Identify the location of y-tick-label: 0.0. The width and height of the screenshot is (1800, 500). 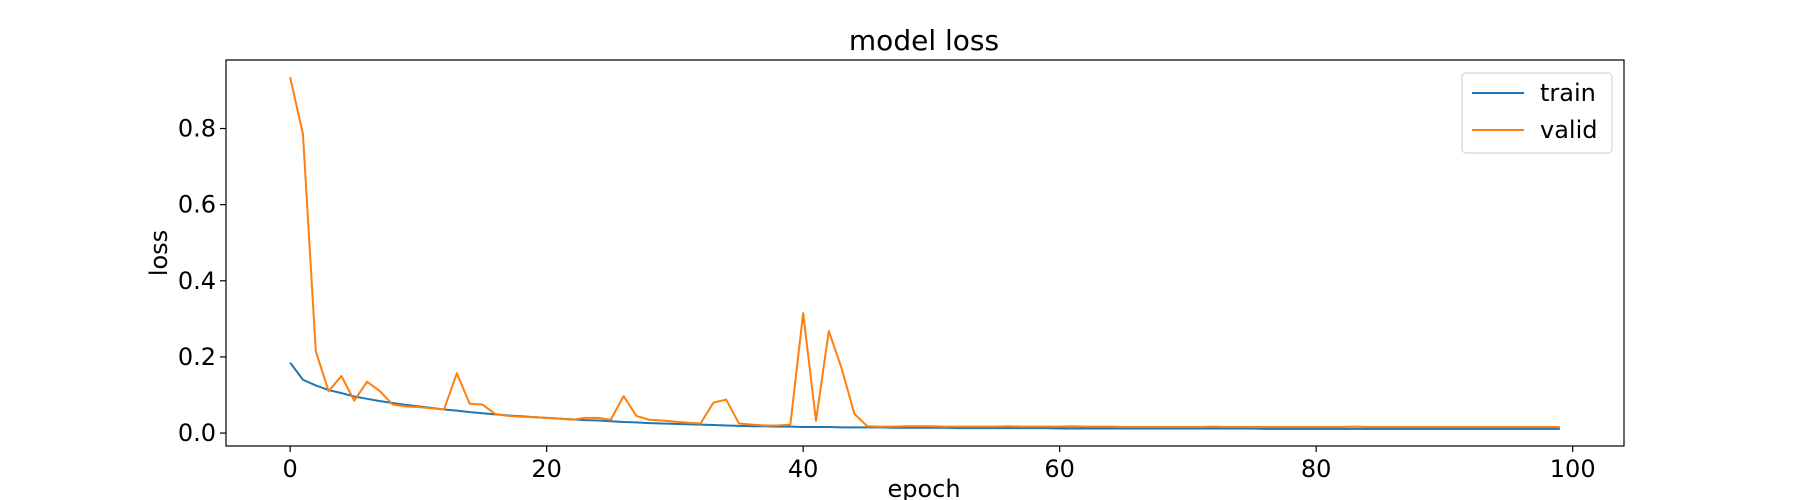
(197, 433).